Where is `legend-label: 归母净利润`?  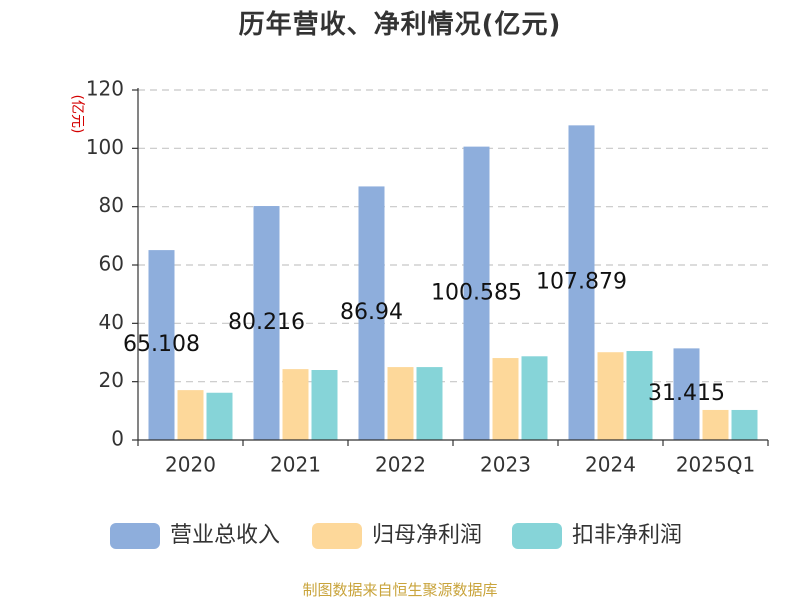 legend-label: 归母净利润 is located at coordinates (427, 535).